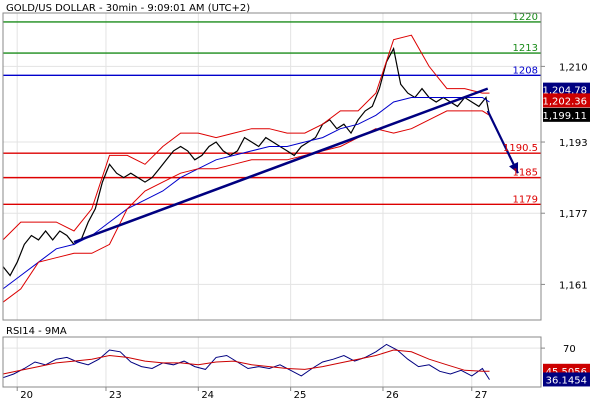 Image resolution: width=590 pixels, height=404 pixels. I want to click on main-badge-label: 1,204.78, so click(564, 91).